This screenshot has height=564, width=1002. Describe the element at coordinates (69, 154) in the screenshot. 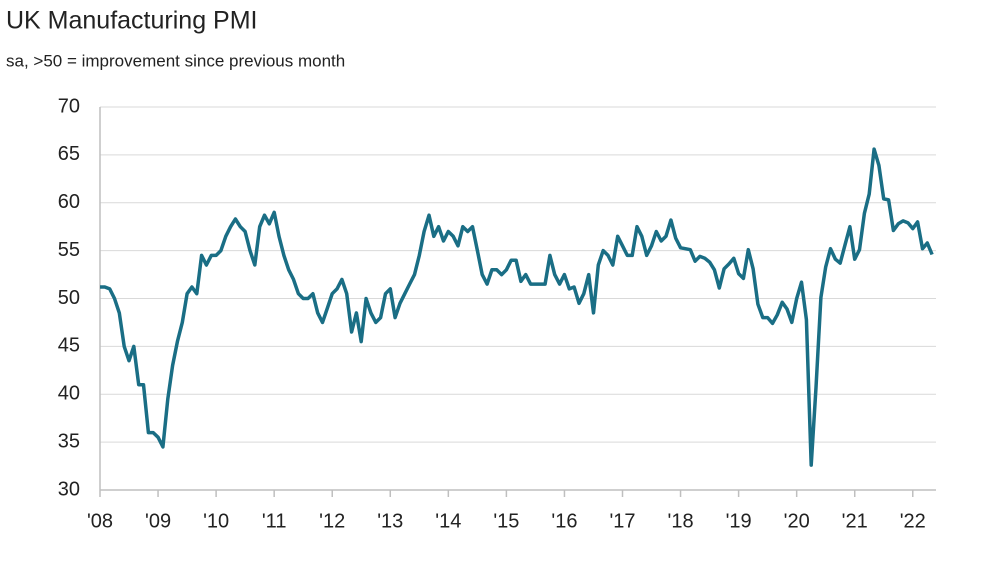

I see `y-tick-label: 65` at that location.